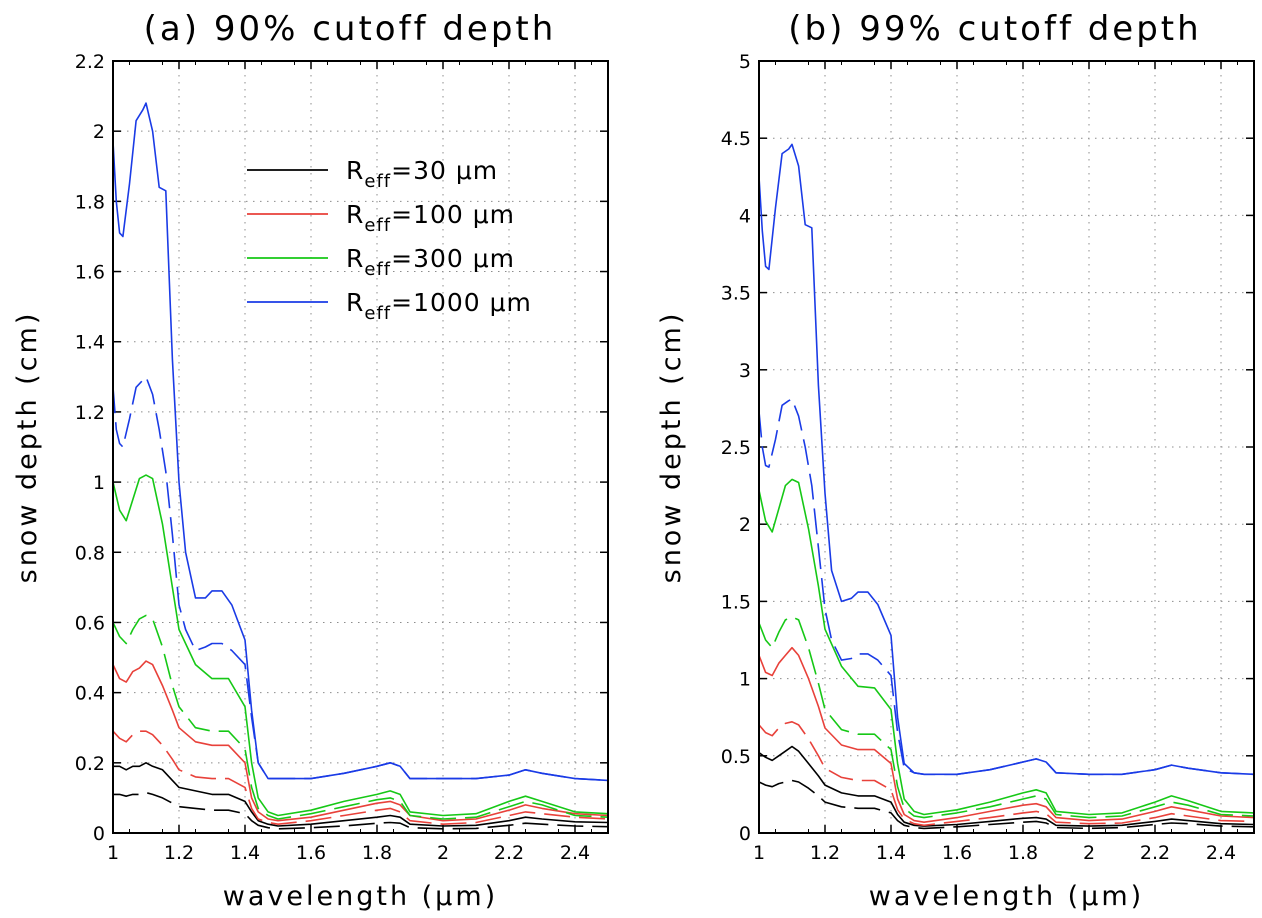  What do you see at coordinates (736, 757) in the screenshot?
I see `y-tick-label: 0.5` at bounding box center [736, 757].